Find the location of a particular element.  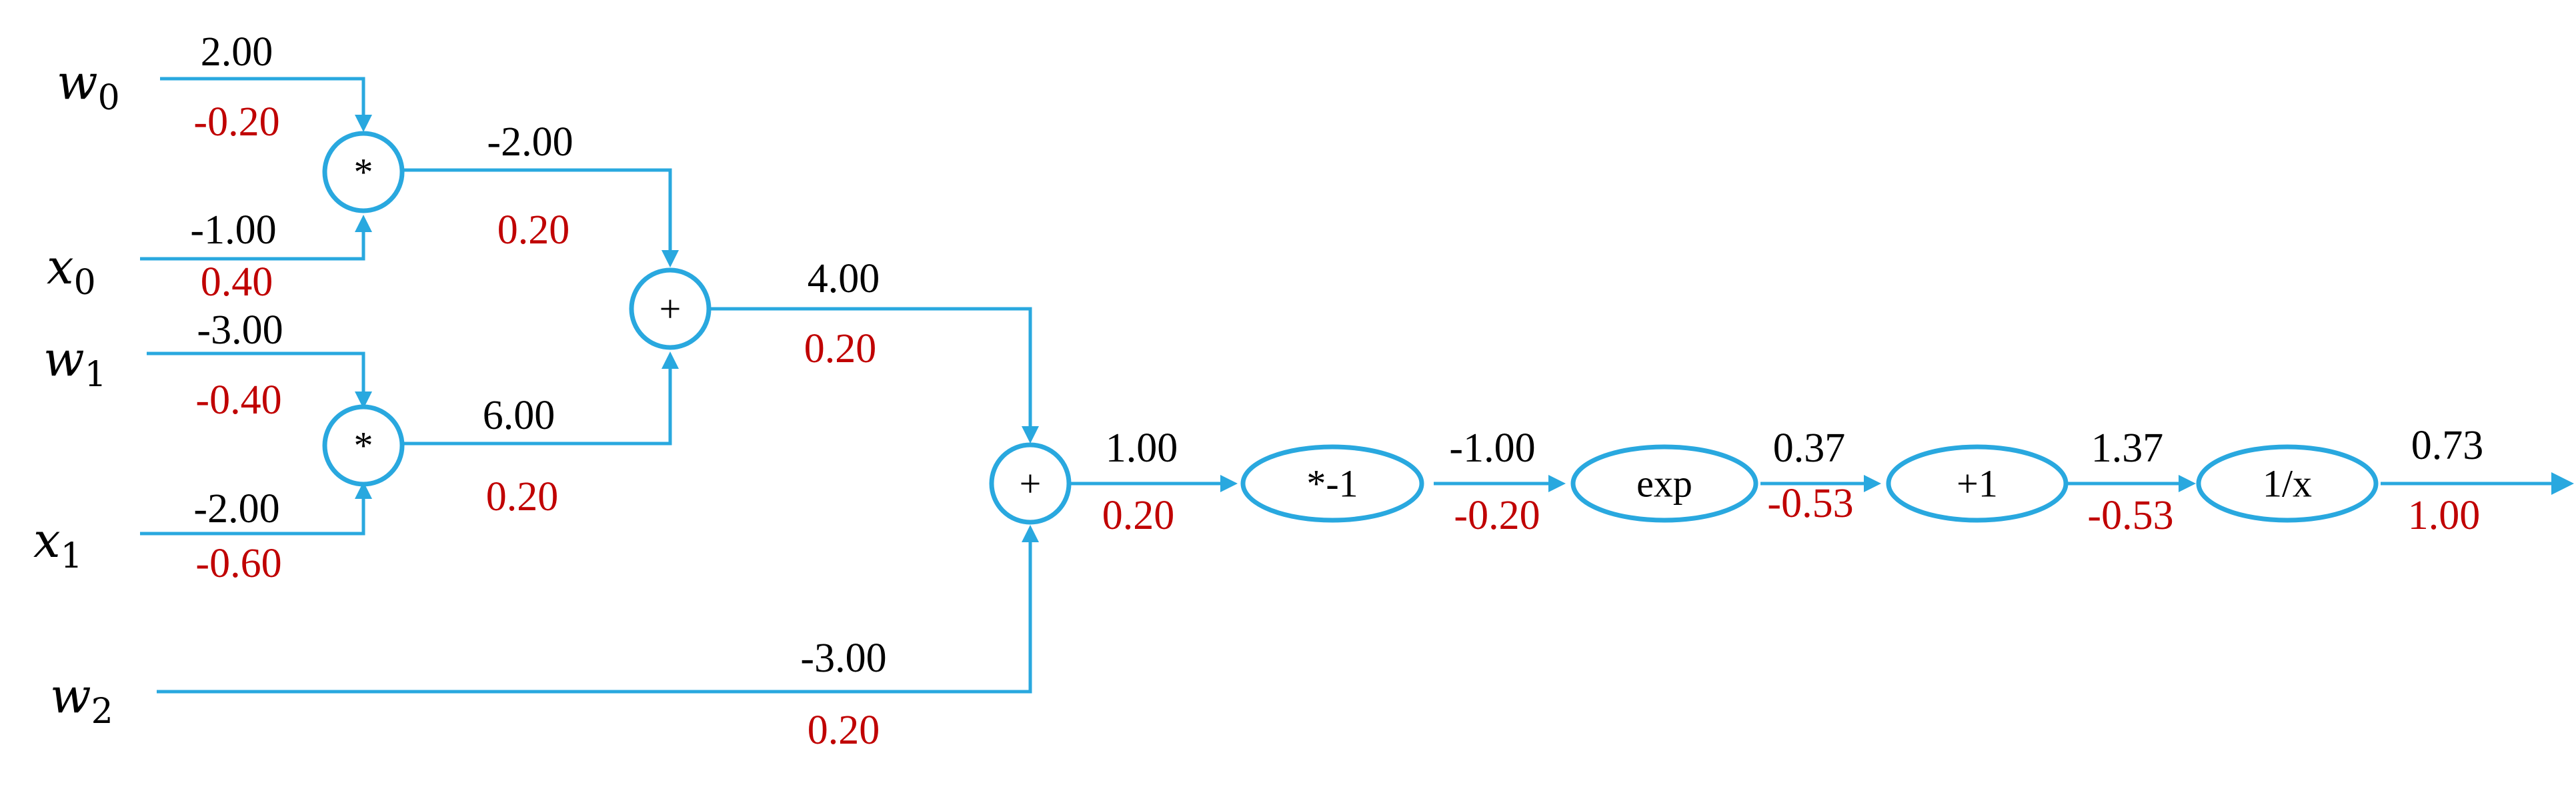

grad-exp-out: -0.53 is located at coordinates (1810, 503).